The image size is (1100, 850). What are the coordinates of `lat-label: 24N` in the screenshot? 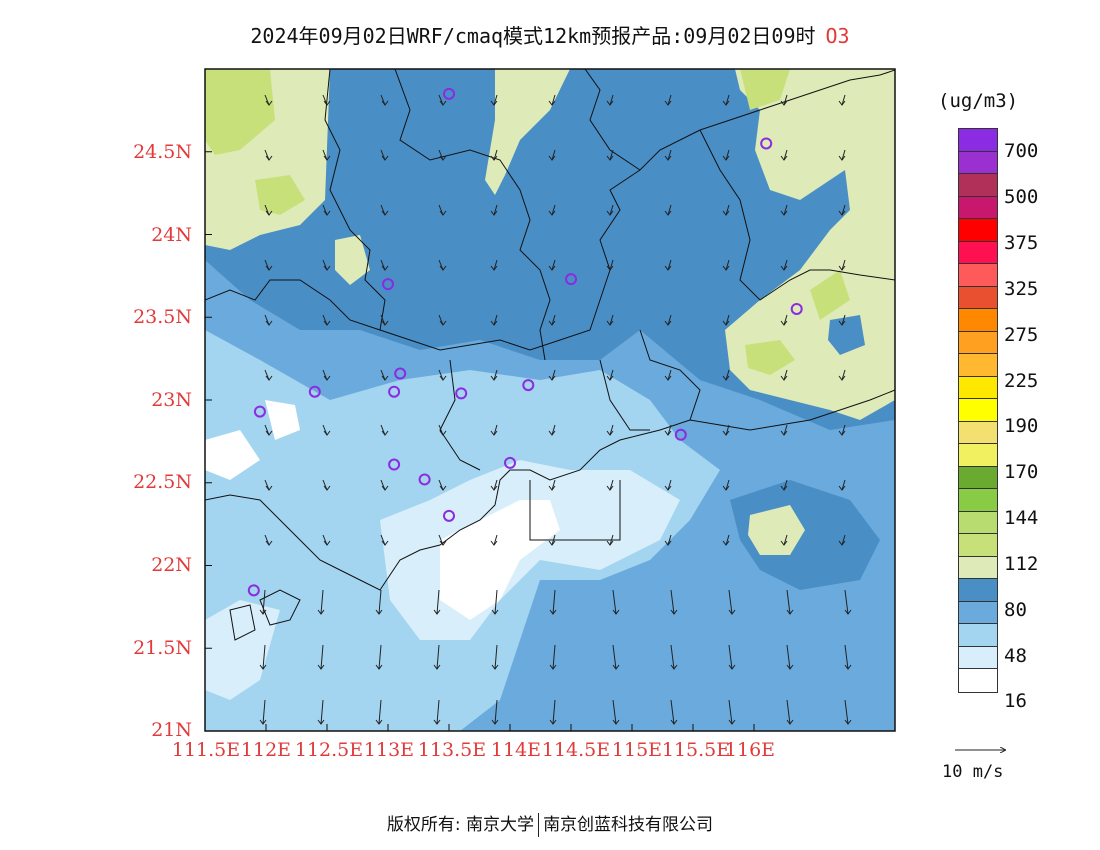 It's located at (171, 235).